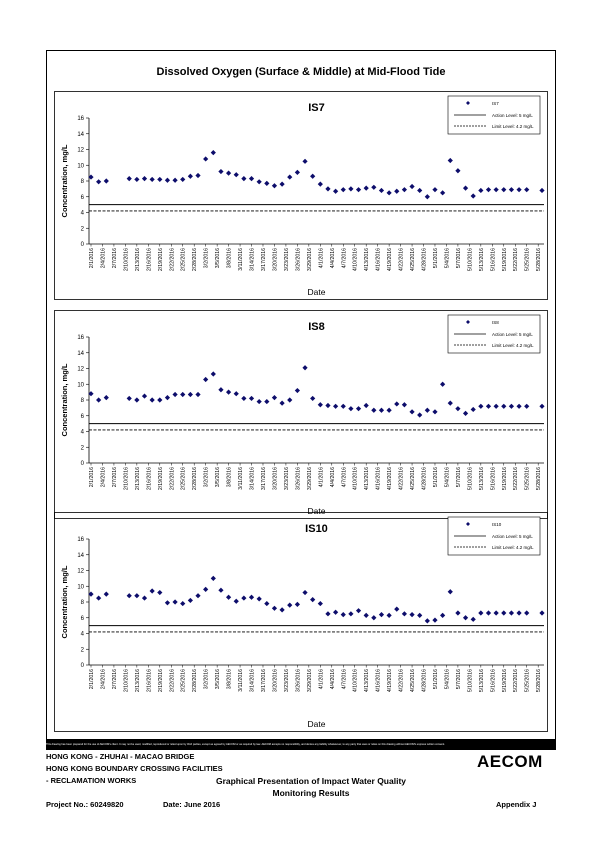 The height and width of the screenshot is (851, 602). I want to click on x-tick-label: 4/22/2016, so click(402, 259).